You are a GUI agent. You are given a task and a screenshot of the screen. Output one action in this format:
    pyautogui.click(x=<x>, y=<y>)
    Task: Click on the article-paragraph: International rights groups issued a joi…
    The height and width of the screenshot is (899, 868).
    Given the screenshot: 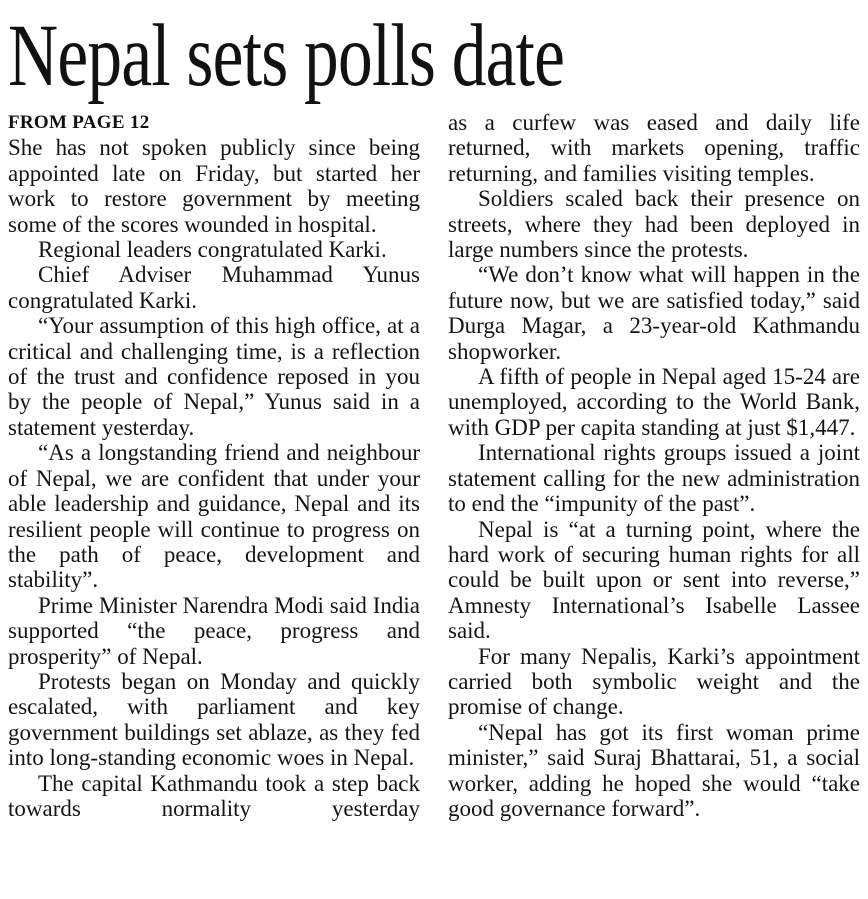 What is the action you would take?
    pyautogui.click(x=654, y=478)
    